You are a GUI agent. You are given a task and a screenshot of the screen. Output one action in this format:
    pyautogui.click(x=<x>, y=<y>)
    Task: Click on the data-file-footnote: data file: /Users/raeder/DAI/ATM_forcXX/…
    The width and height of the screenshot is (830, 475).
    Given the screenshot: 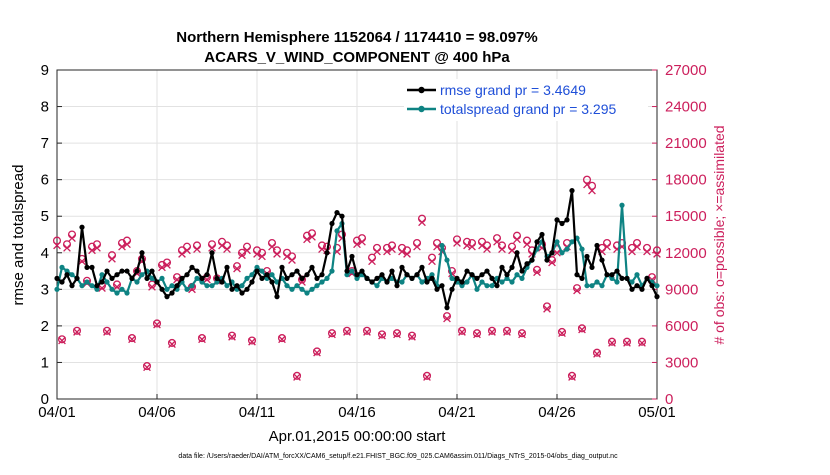 What is the action you would take?
    pyautogui.click(x=398, y=456)
    